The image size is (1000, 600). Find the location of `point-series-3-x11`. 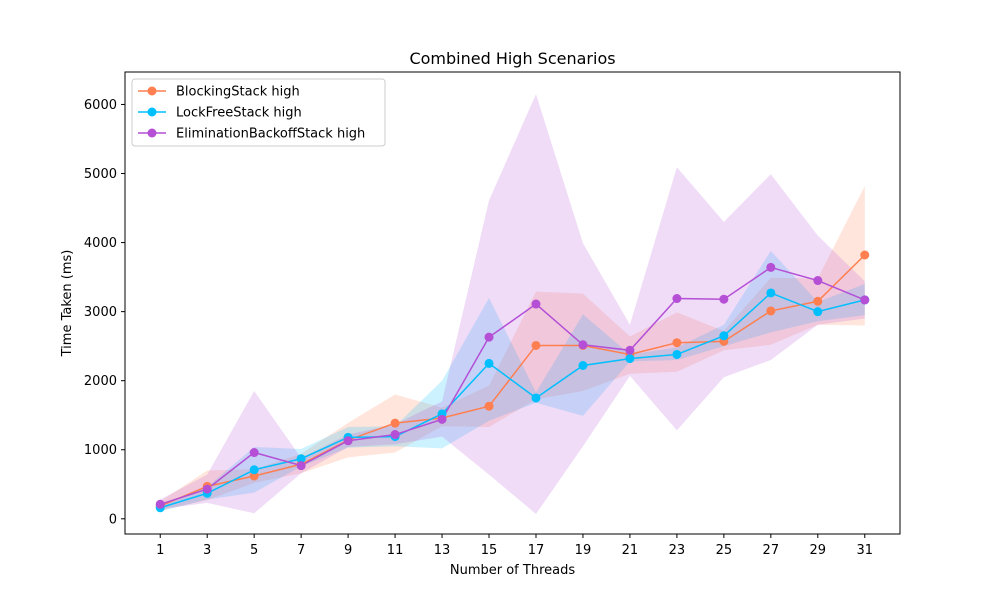

point-series-3-x11 is located at coordinates (395, 435).